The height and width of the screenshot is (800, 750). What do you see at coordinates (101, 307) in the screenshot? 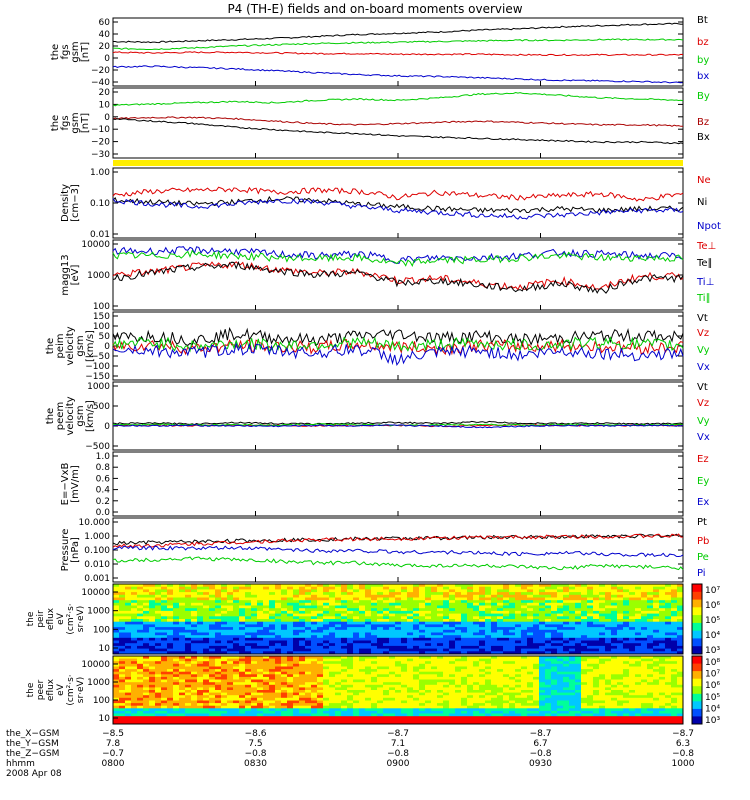
I see `y-tick-label: 100` at bounding box center [101, 307].